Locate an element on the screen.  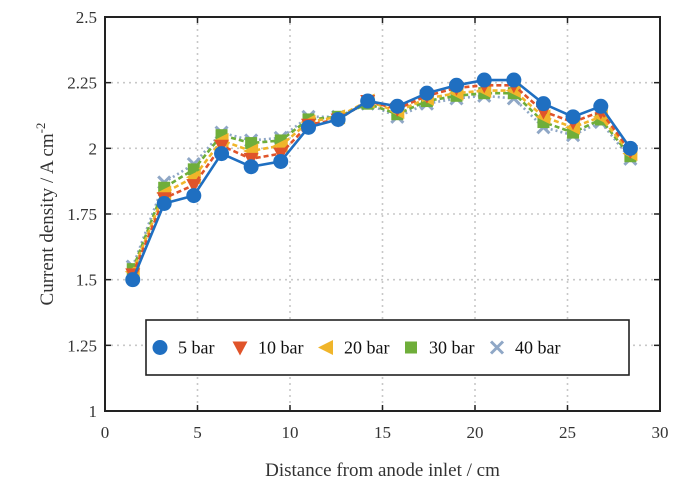
legend-label: 30 bar is located at coordinates (451, 348).